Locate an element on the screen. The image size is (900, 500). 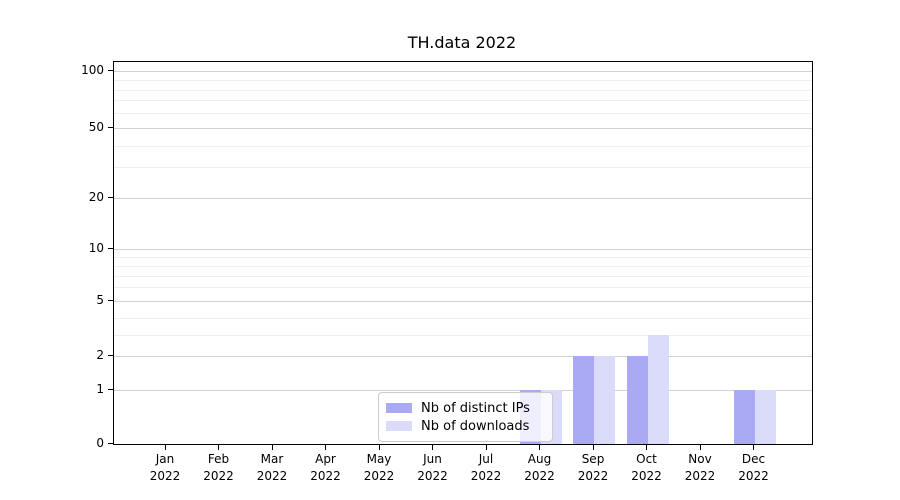
chart-title: TH.data 2022 is located at coordinates (462, 42).